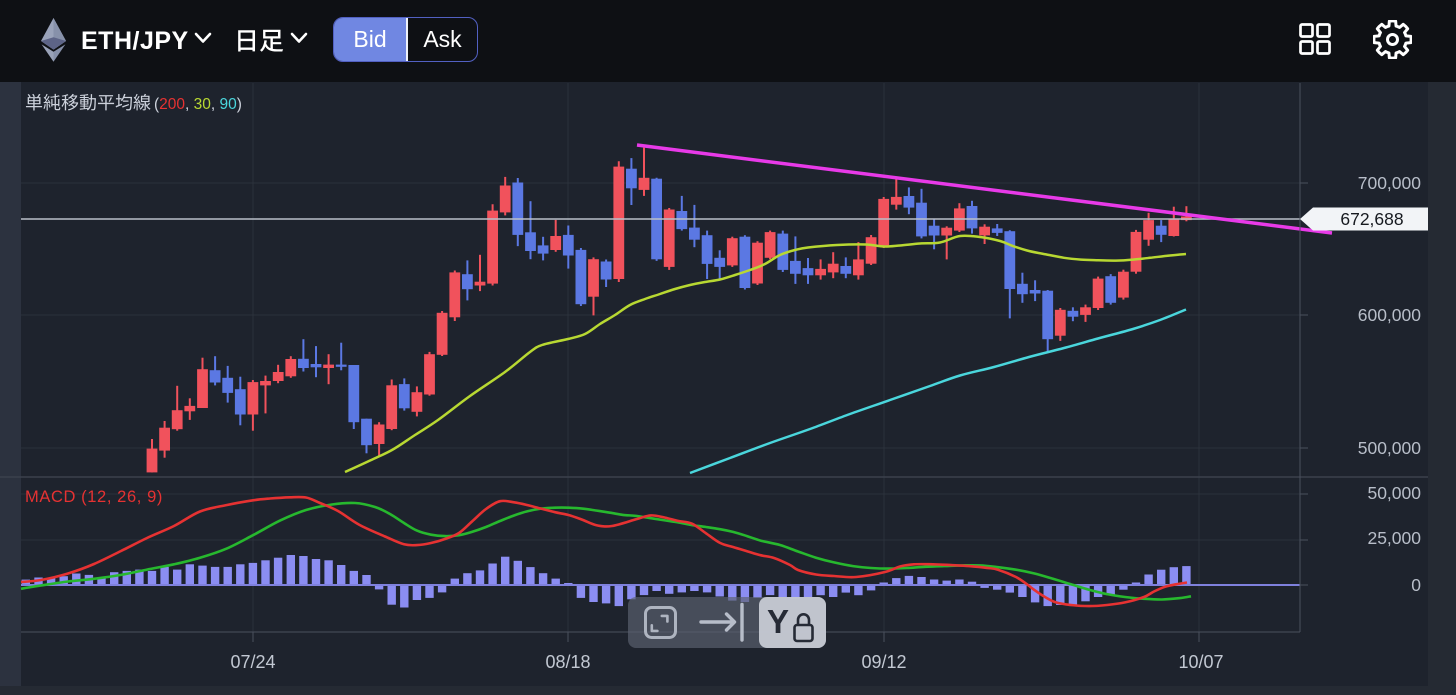  Describe the element at coordinates (1416, 585) in the screenshot. I see `svg-text: 0` at that location.